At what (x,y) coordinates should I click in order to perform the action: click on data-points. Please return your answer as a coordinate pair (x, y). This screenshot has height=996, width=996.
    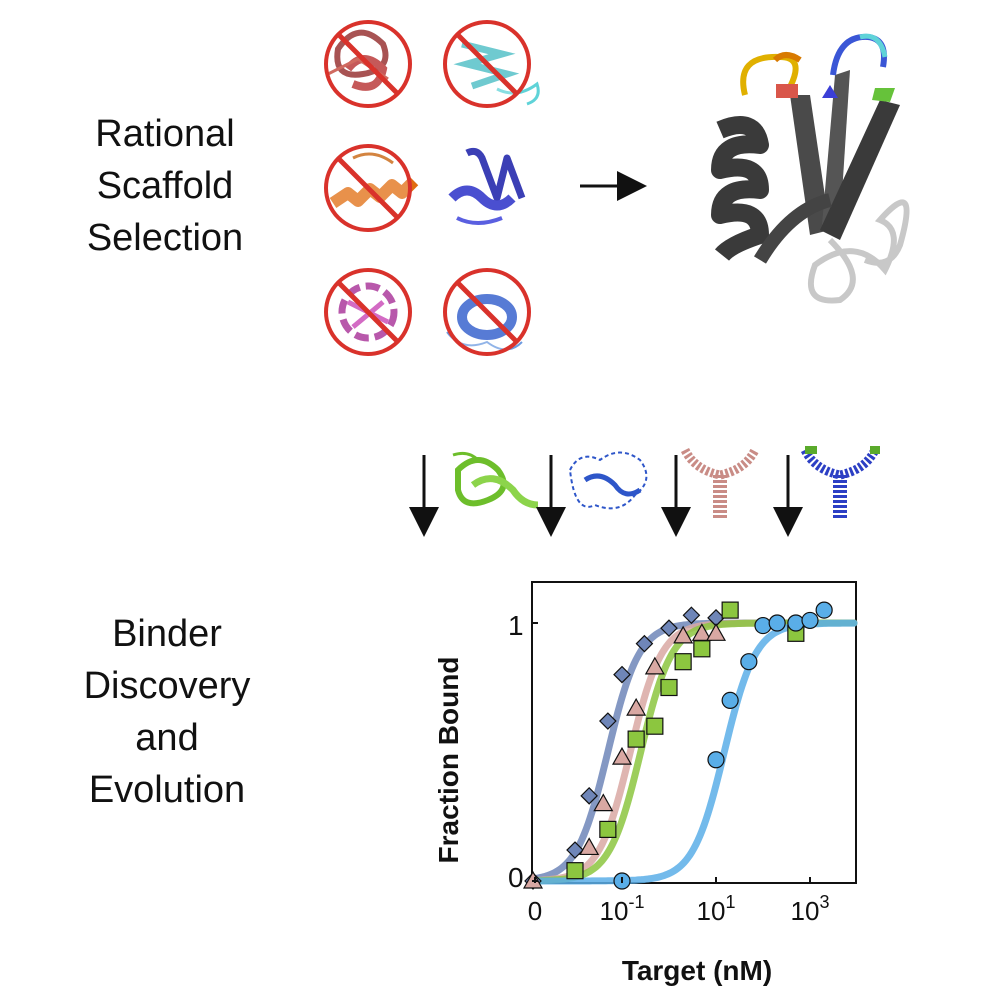
    Looking at the image, I should click on (677, 745).